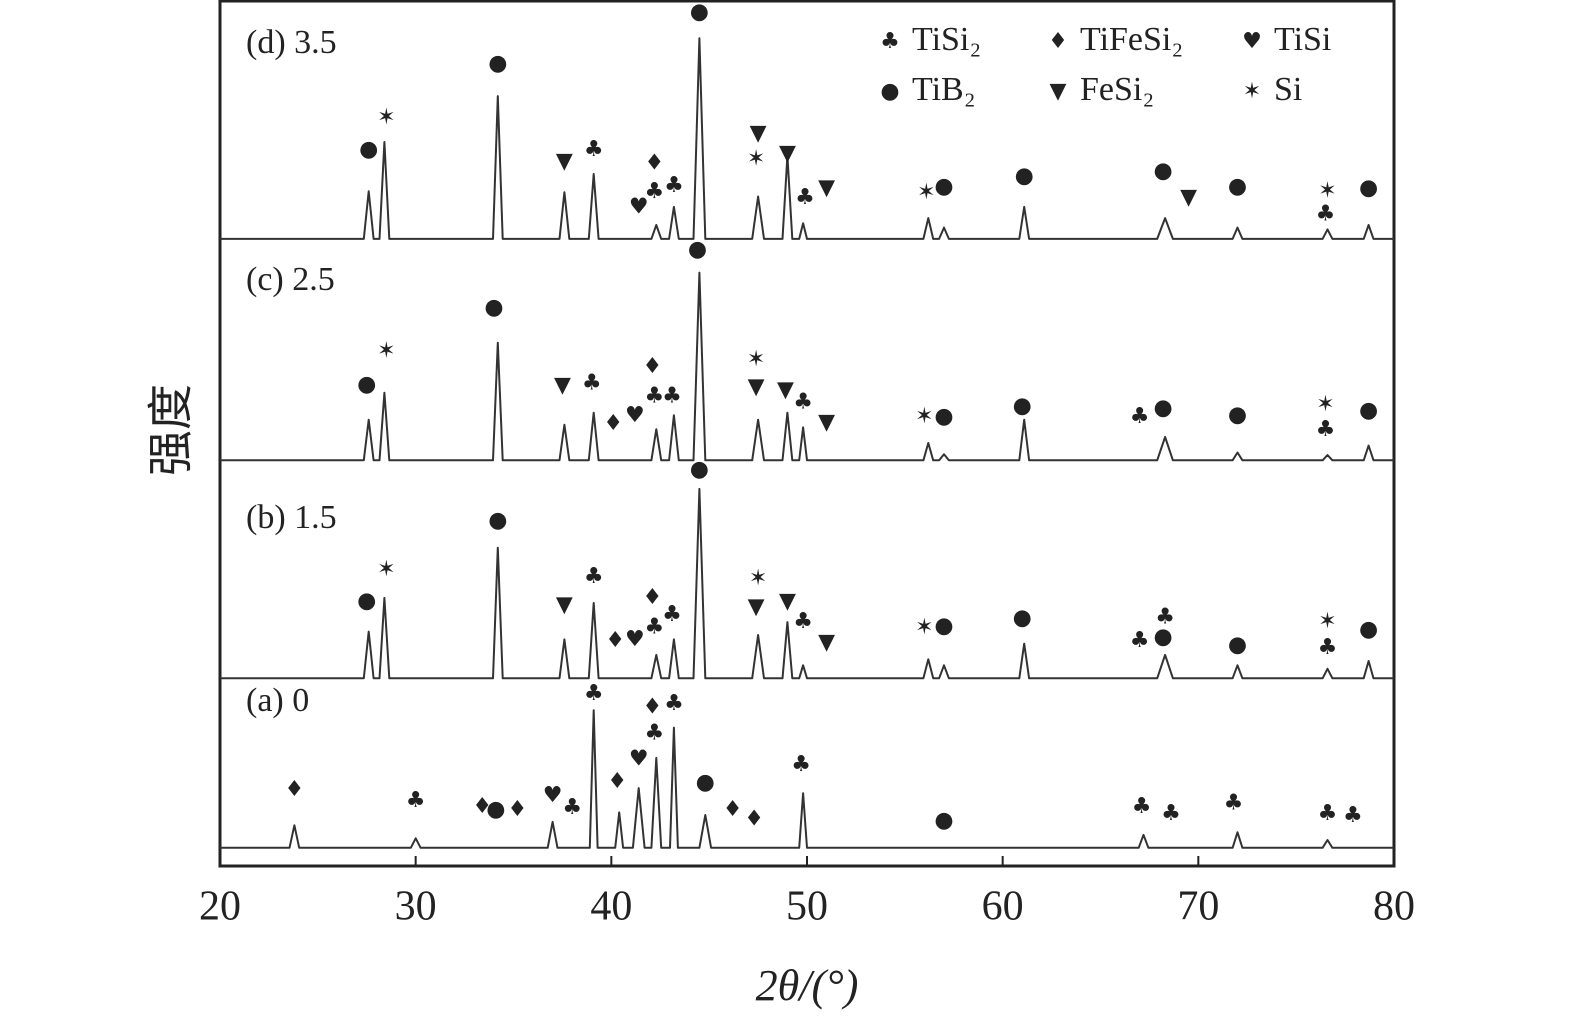 The height and width of the screenshot is (1028, 1575). I want to click on x-tick-label: 60, so click(1003, 907).